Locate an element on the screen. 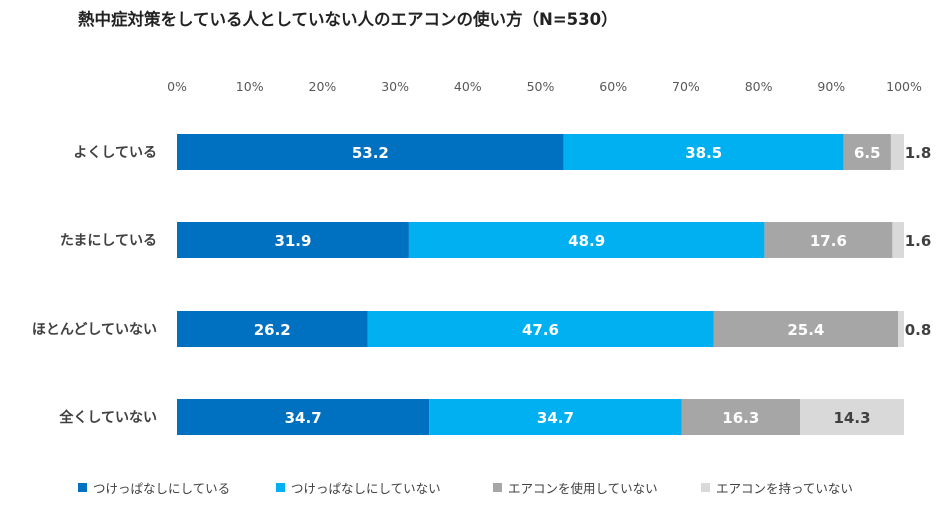 The width and height of the screenshot is (940, 514). data-label: 6.5 is located at coordinates (867, 153).